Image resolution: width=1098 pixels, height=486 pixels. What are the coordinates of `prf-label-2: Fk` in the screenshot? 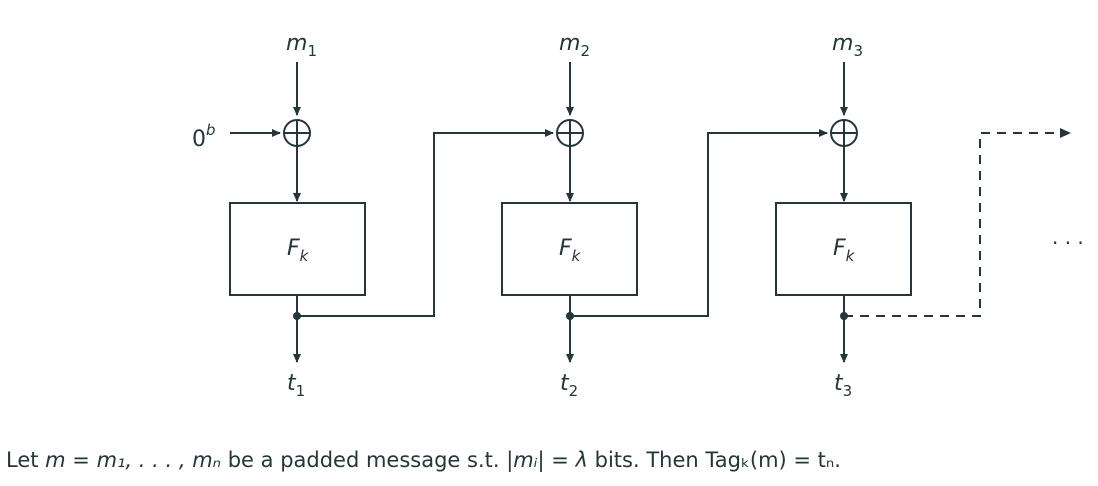 It's located at (570, 250).